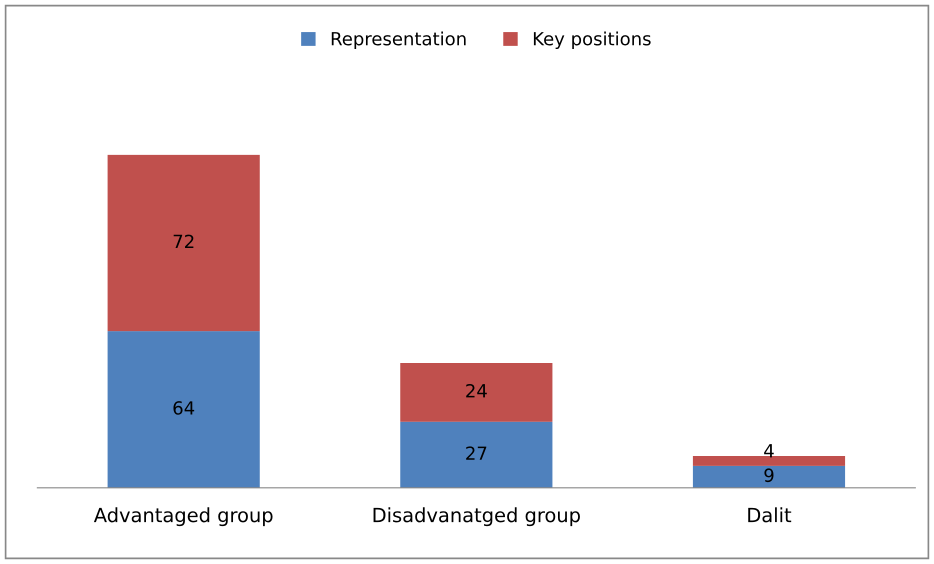 This screenshot has height=564, width=934. I want to click on data-label: 24, so click(476, 391).